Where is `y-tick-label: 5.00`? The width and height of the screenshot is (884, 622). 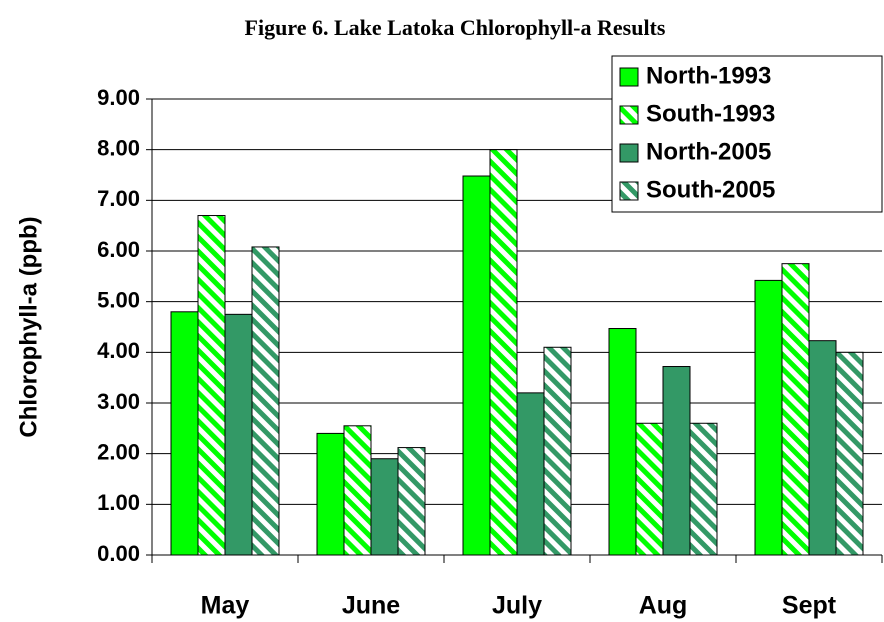 y-tick-label: 5.00 is located at coordinates (118, 299).